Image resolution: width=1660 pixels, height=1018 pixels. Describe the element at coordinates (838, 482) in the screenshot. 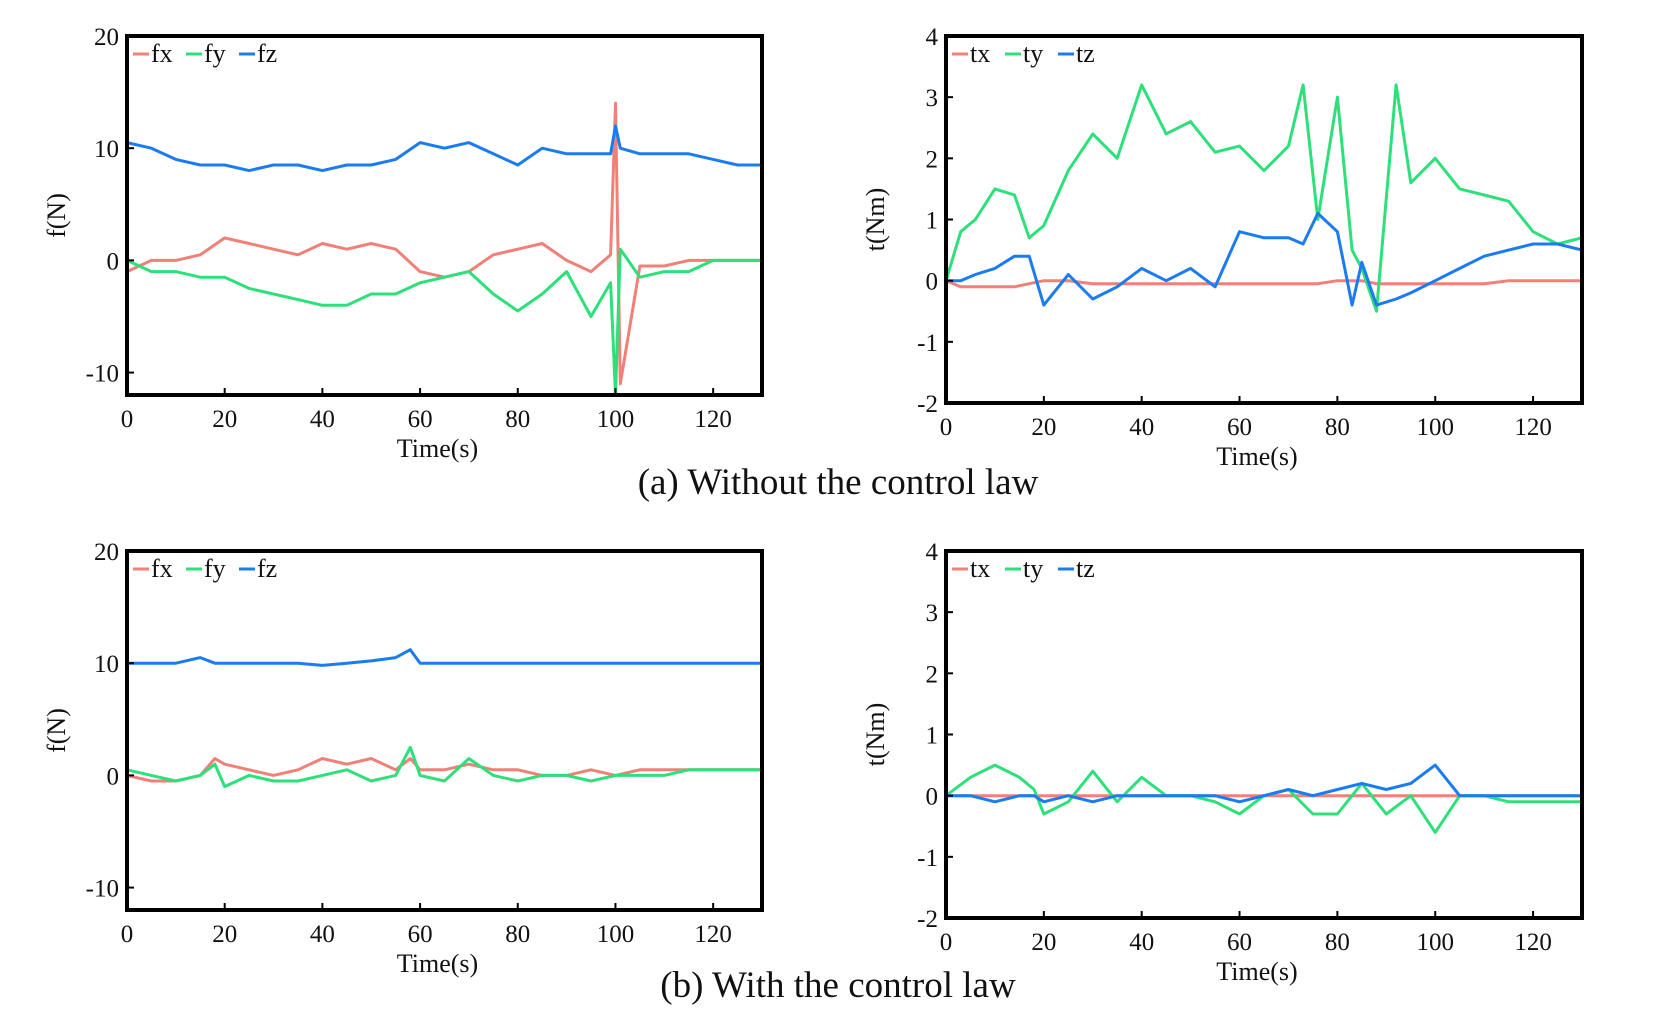

I see `caption-a: (a) Without the control law` at that location.